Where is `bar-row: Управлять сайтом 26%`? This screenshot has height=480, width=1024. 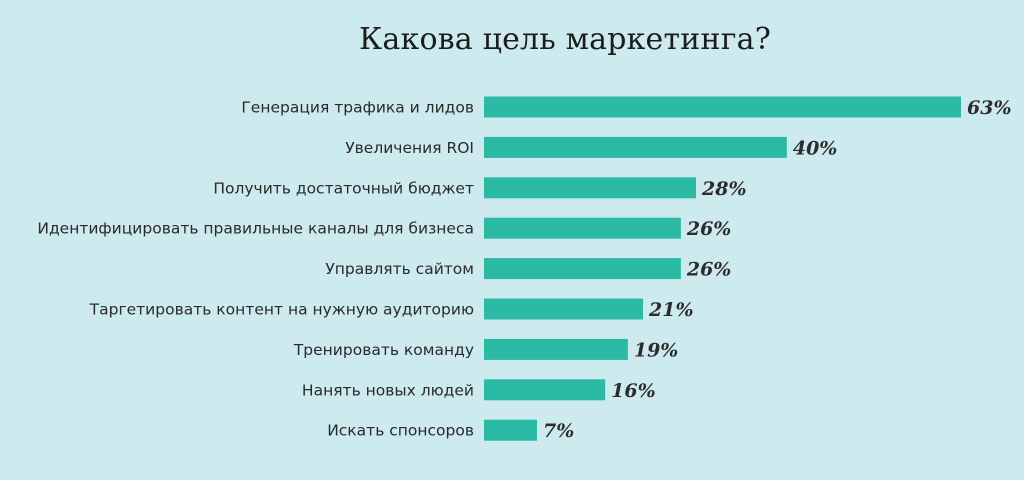 bar-row: Управлять сайтом 26% is located at coordinates (528, 269).